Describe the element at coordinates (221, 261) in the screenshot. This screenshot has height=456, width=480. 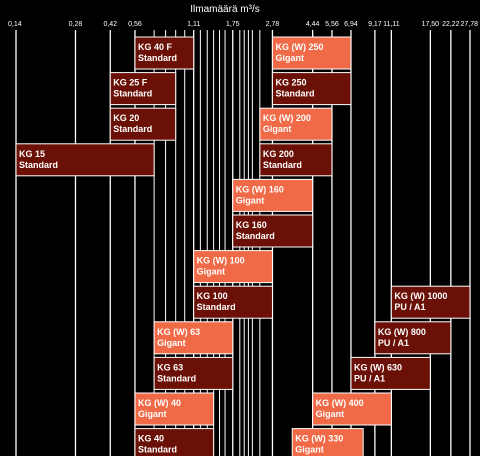
I see `range-bar-label-line1: KG (W) 100` at that location.